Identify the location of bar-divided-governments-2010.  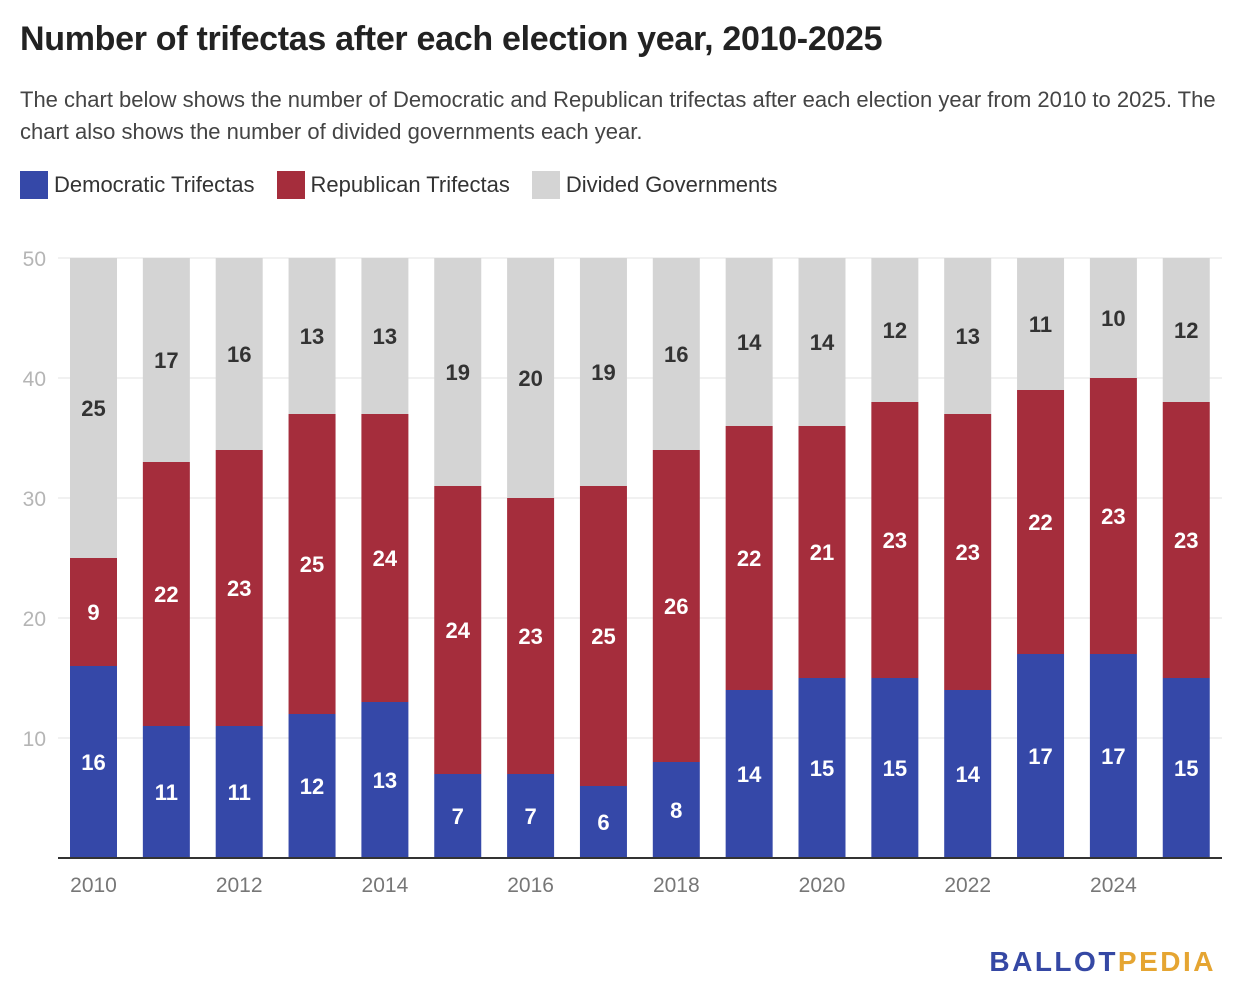
(93, 408).